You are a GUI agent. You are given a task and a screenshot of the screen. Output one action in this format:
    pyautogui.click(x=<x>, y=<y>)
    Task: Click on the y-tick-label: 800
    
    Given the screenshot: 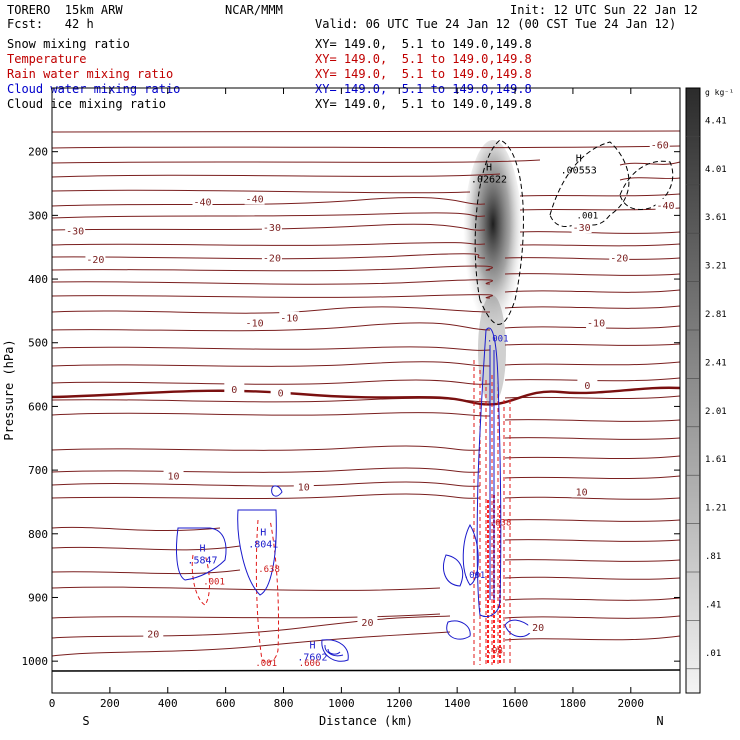 What is the action you would take?
    pyautogui.click(x=38, y=534)
    